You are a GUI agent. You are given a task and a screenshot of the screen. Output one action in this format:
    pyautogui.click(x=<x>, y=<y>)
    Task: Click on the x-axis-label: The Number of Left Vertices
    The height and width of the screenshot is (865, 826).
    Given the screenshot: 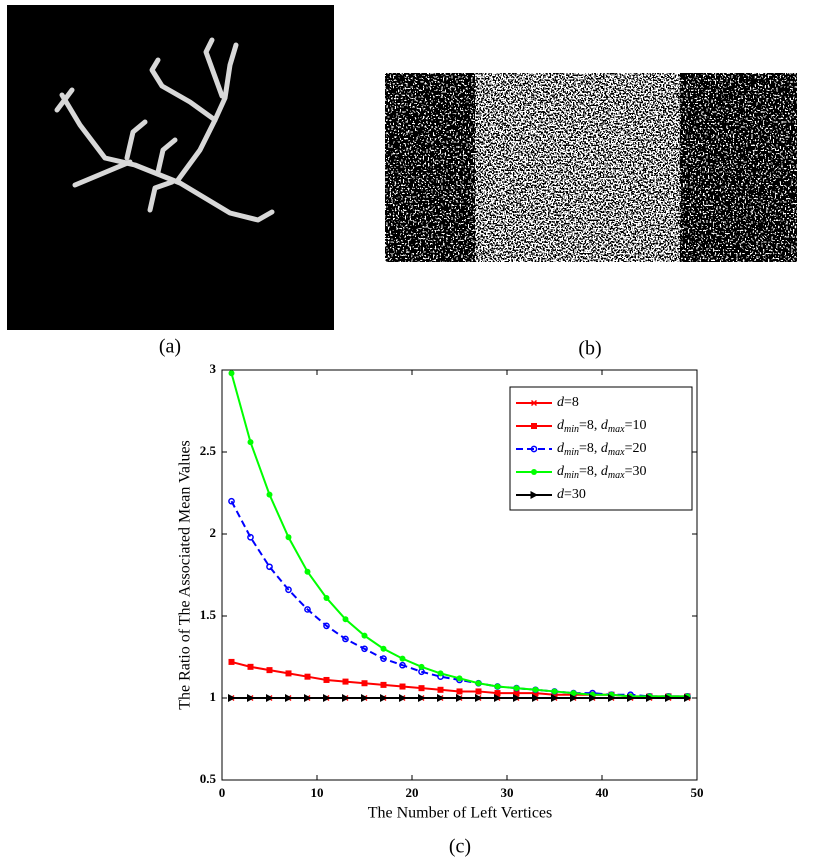 What is the action you would take?
    pyautogui.click(x=460, y=813)
    